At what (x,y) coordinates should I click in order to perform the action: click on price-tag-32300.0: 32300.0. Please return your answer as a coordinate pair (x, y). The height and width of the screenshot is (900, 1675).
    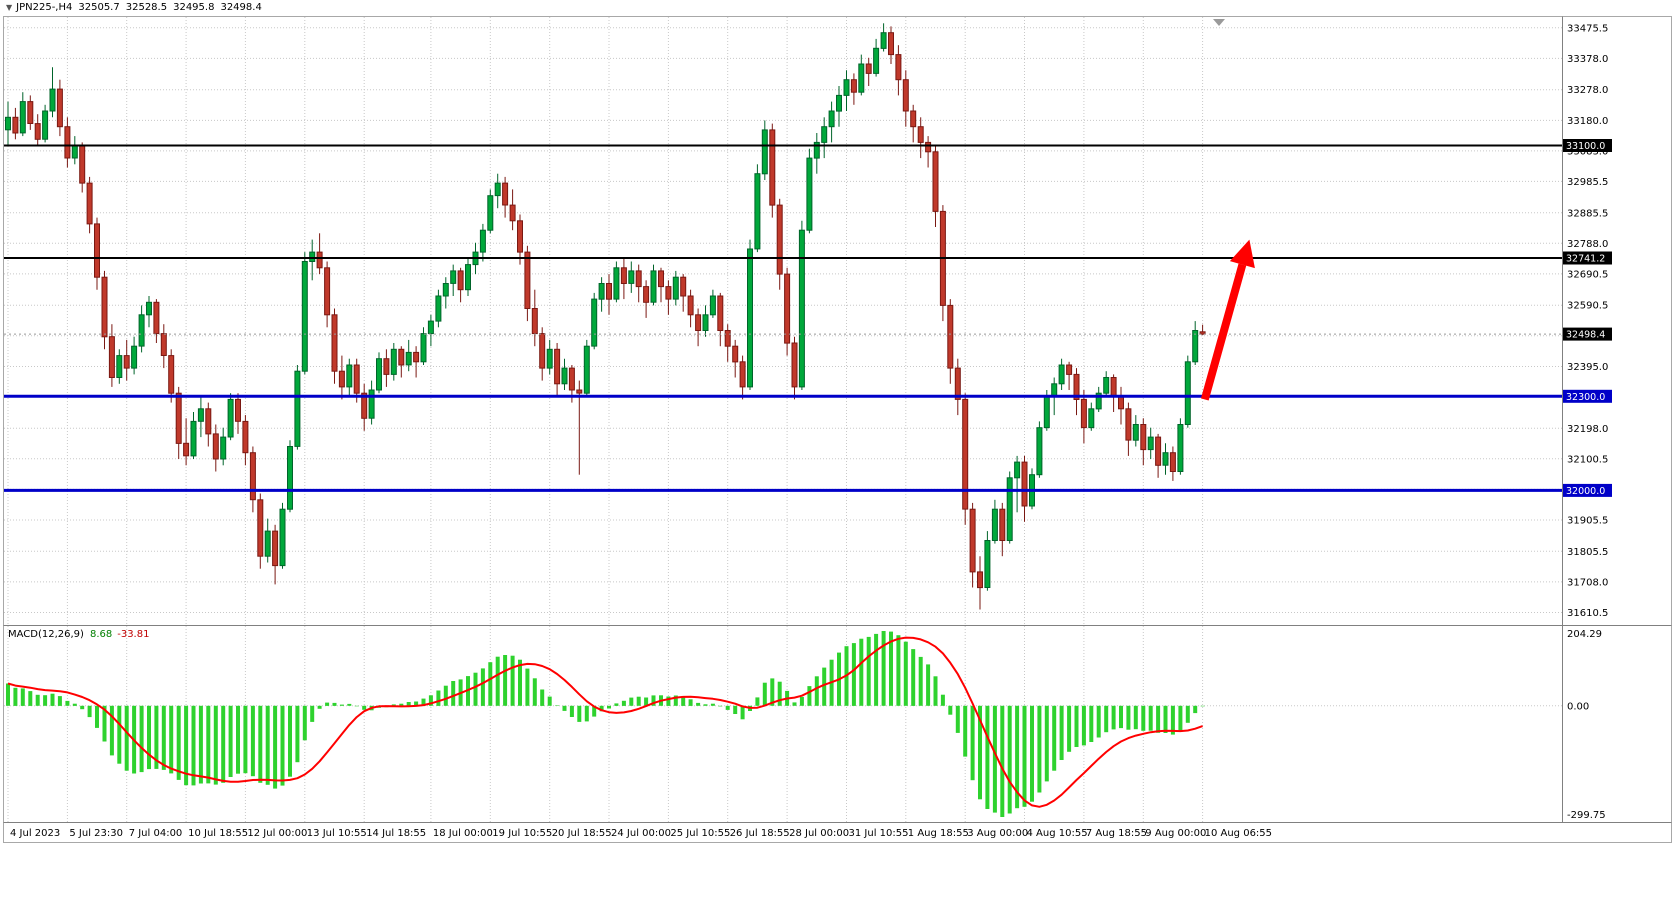
    Looking at the image, I should click on (1585, 397).